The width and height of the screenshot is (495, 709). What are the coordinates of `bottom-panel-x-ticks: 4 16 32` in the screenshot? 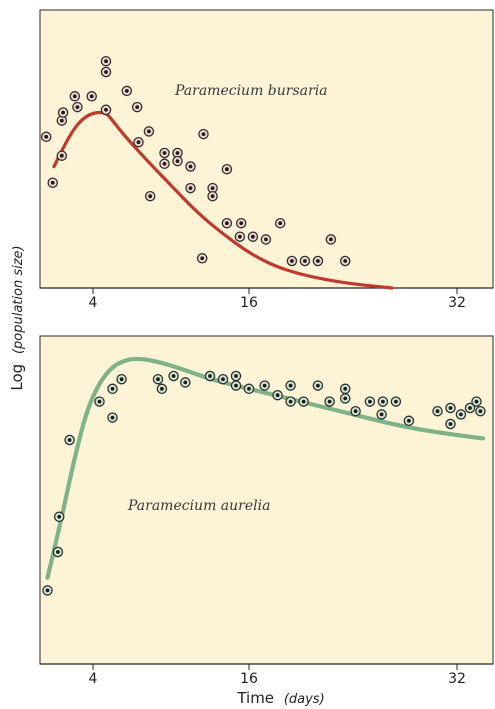 It's located at (277, 675).